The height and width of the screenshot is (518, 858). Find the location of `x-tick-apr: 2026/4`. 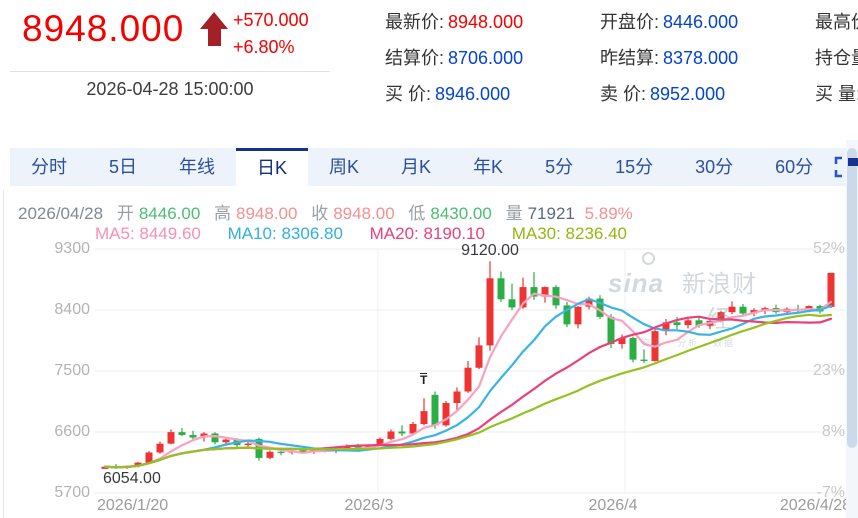

x-tick-apr: 2026/4 is located at coordinates (613, 505).